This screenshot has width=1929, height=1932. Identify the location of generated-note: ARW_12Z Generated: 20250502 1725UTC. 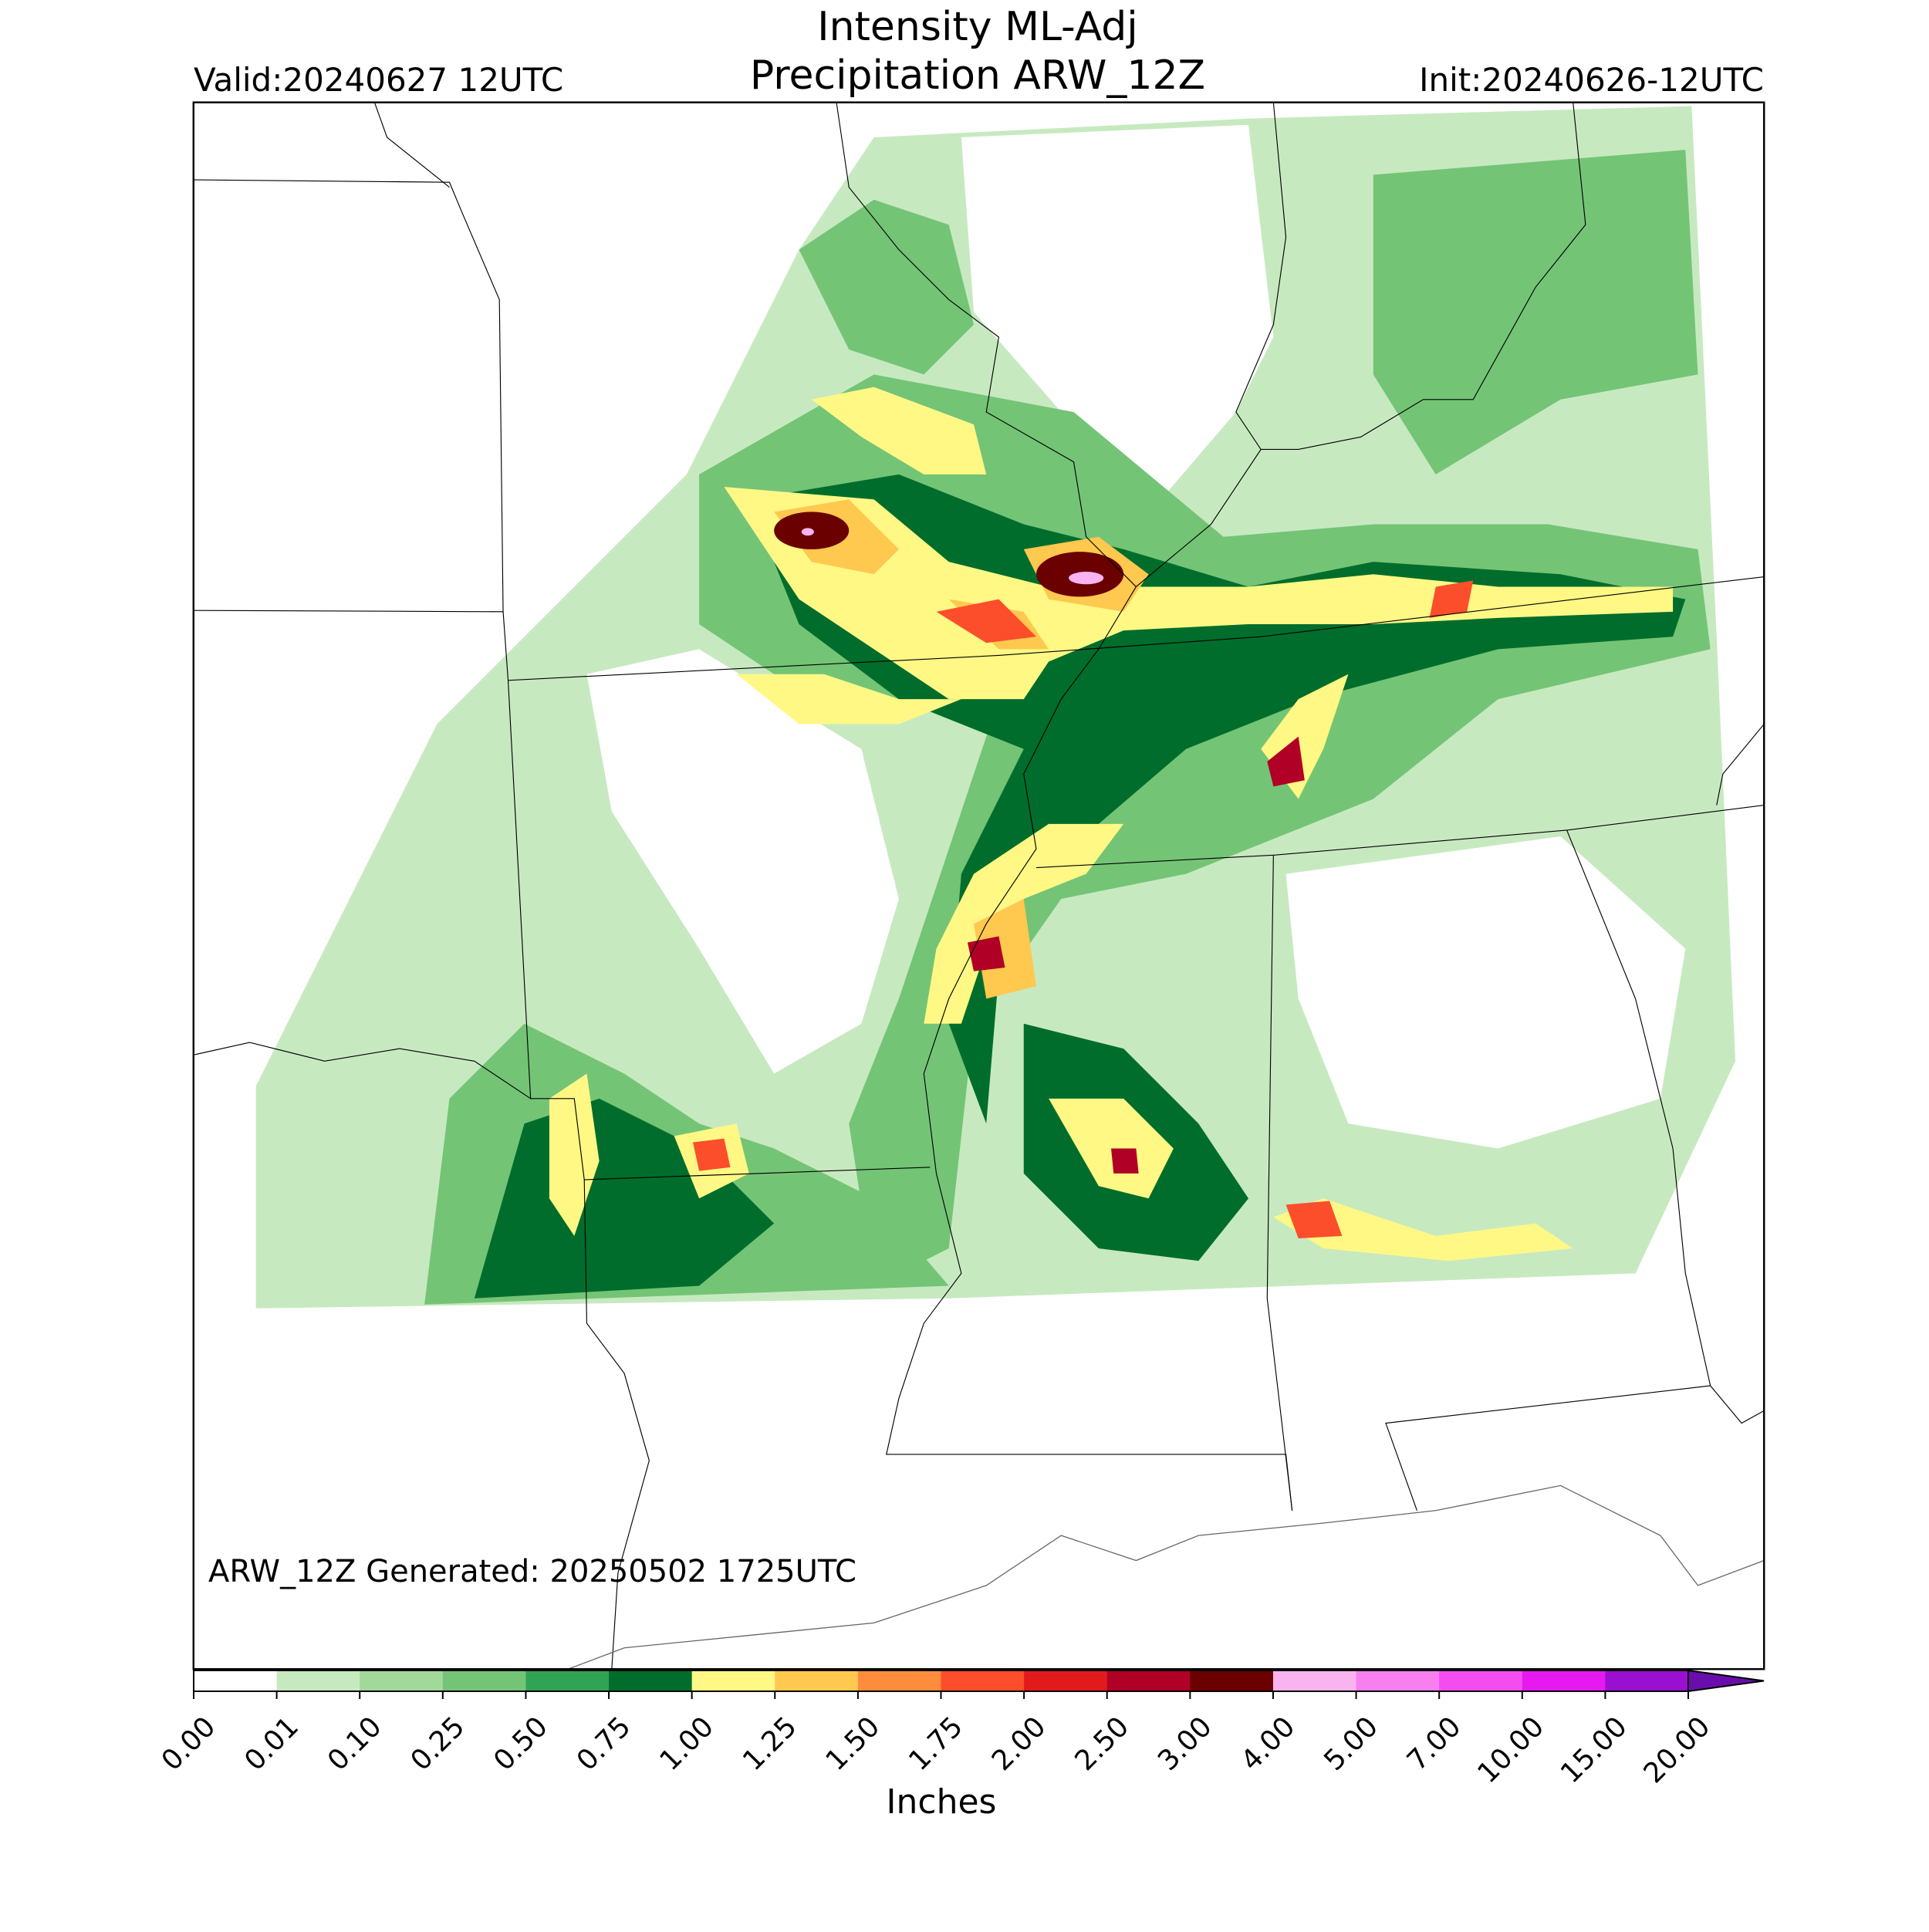
(532, 1571).